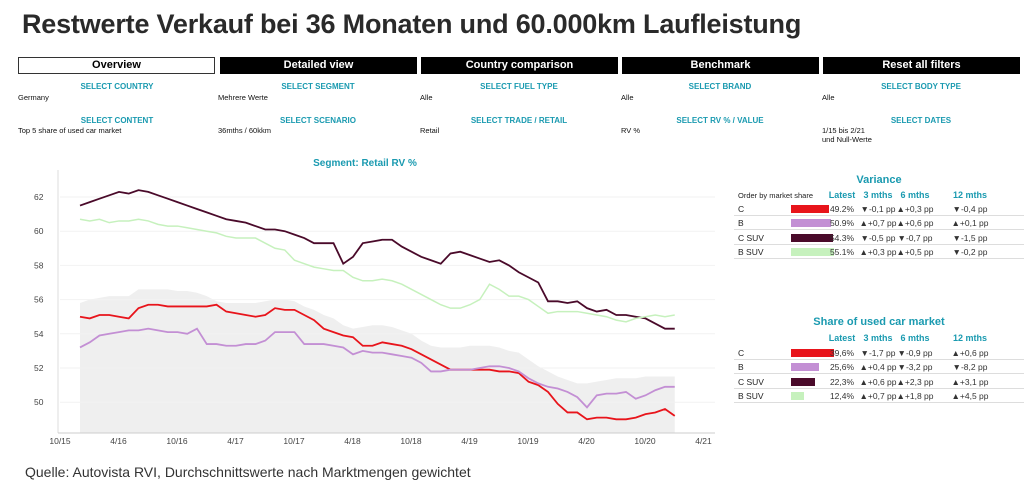 This screenshot has height=496, width=1024. I want to click on table-cell: 50.9%, so click(842, 223).